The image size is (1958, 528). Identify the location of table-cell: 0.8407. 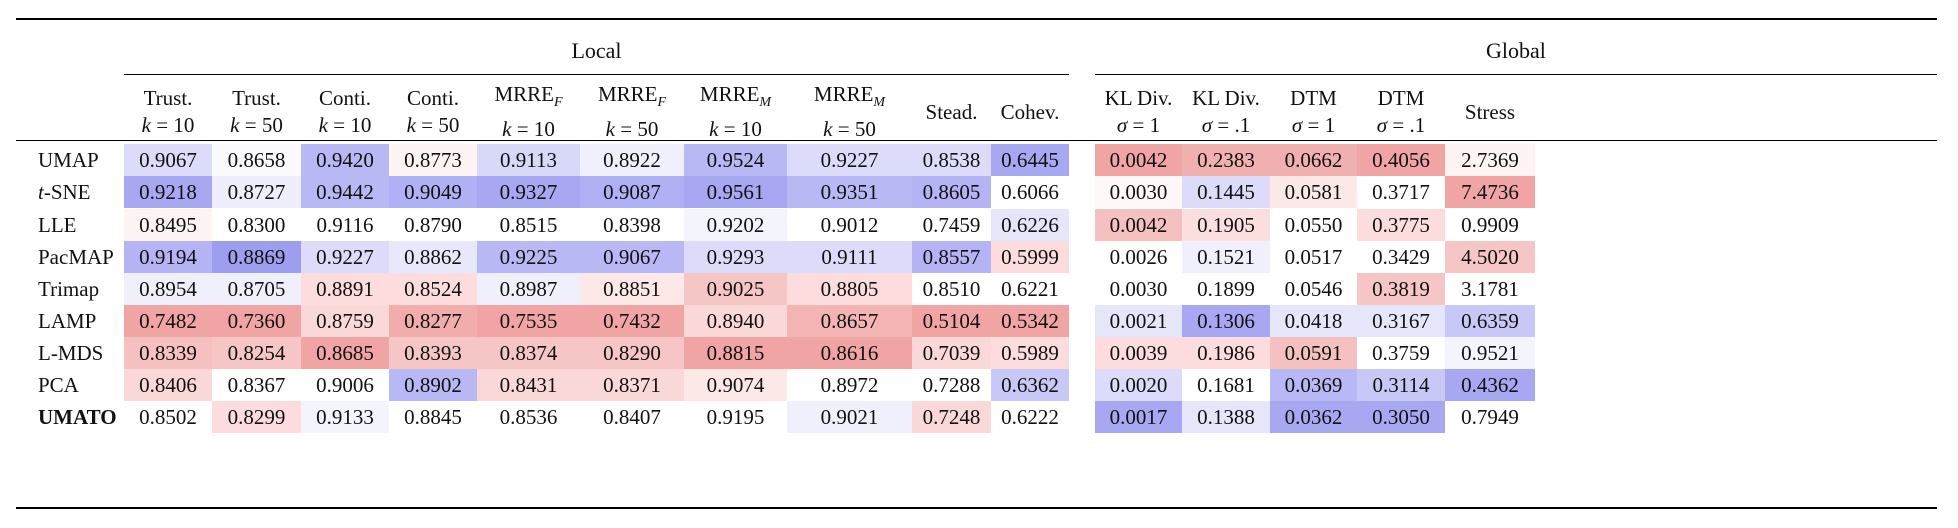
(632, 417).